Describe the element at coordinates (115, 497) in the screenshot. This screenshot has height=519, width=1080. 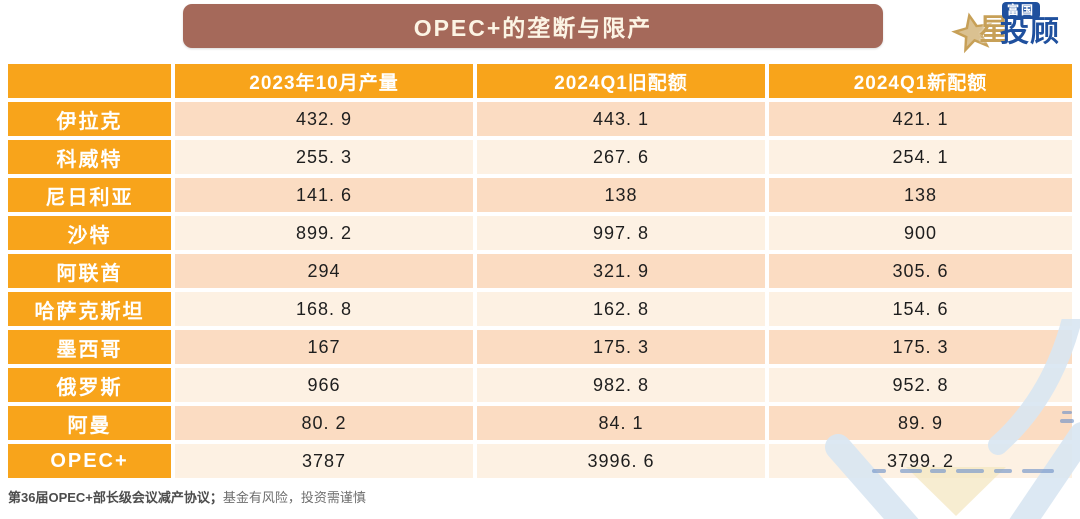
I see `footer-source-text: 第36届OPEC+部长级会议减产协议；` at that location.